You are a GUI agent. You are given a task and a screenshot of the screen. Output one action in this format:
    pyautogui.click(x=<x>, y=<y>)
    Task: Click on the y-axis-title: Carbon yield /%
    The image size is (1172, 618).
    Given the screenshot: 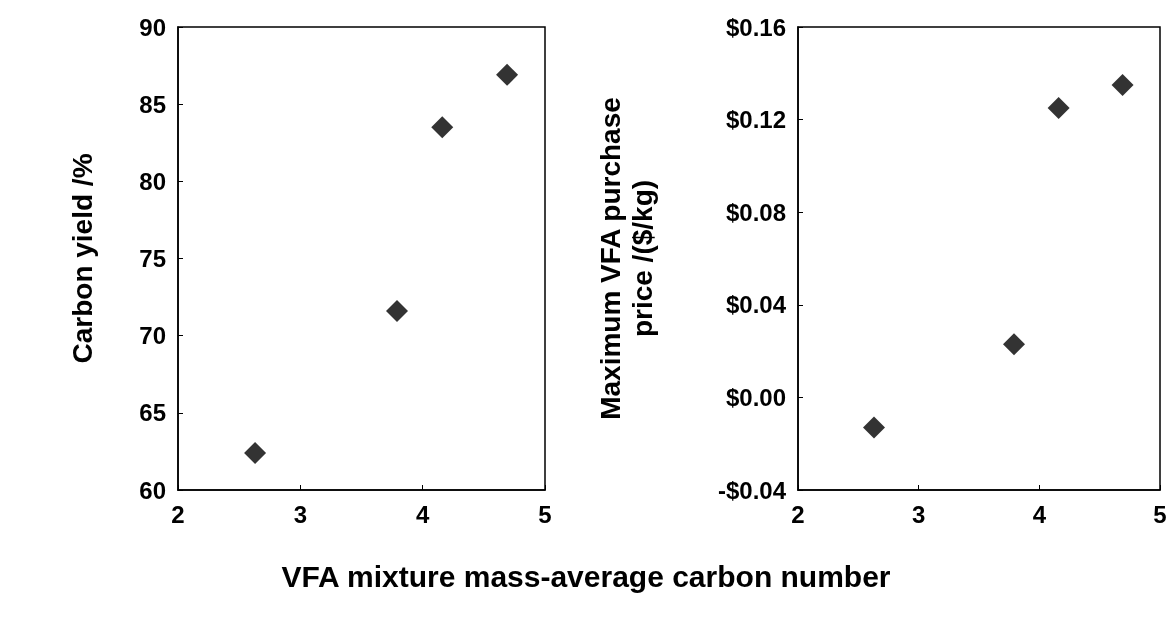 What is the action you would take?
    pyautogui.click(x=82, y=258)
    